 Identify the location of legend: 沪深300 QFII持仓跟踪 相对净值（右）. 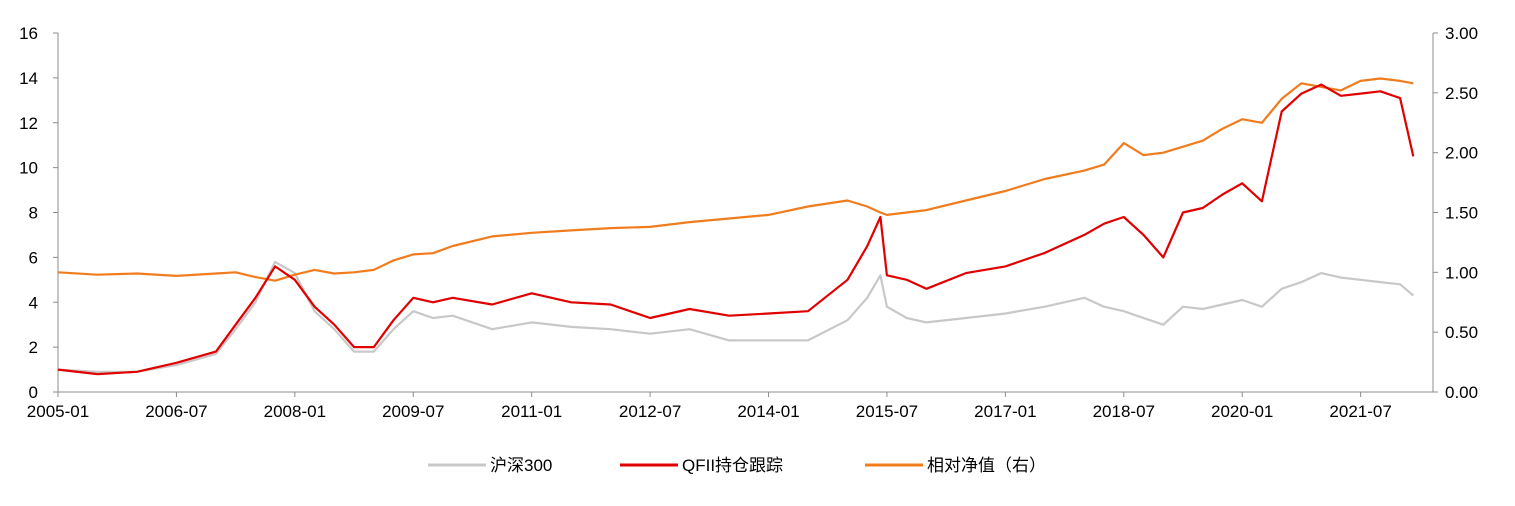
(737, 465).